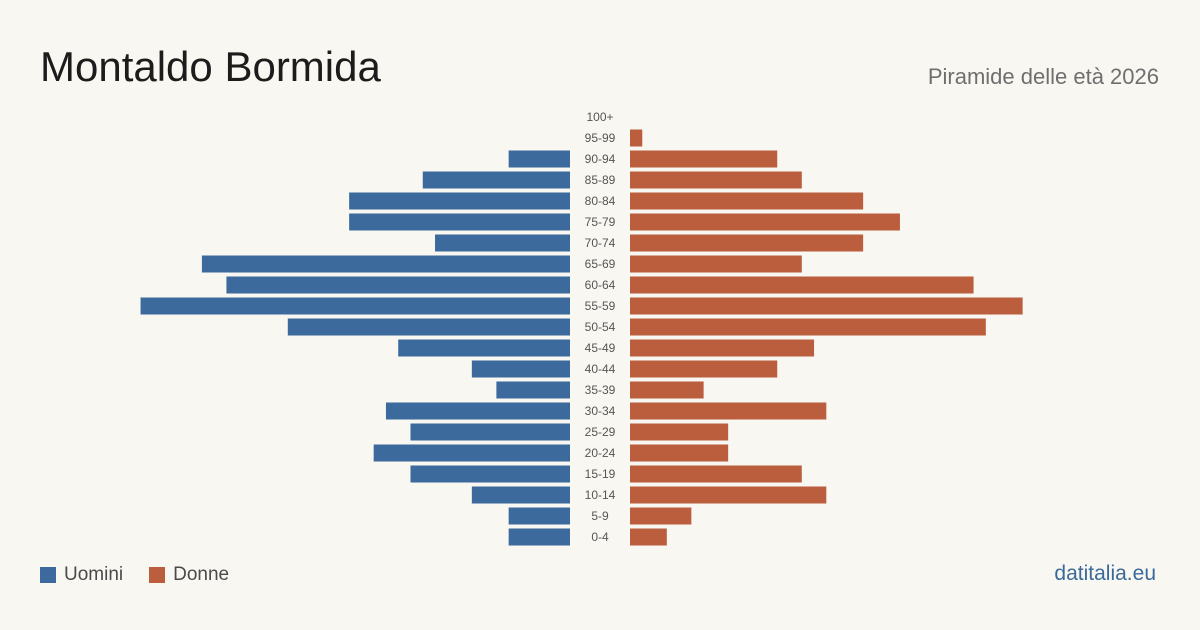  I want to click on legend-label-women: Donne, so click(201, 574).